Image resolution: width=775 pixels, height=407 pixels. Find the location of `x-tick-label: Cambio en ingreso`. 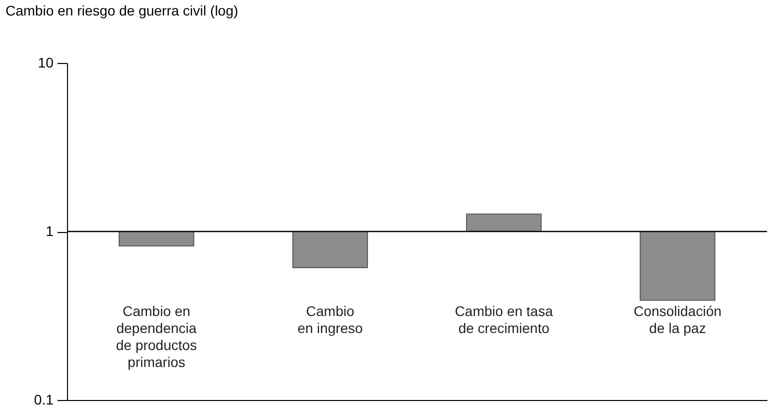

x-tick-label: Cambio en ingreso is located at coordinates (330, 319).